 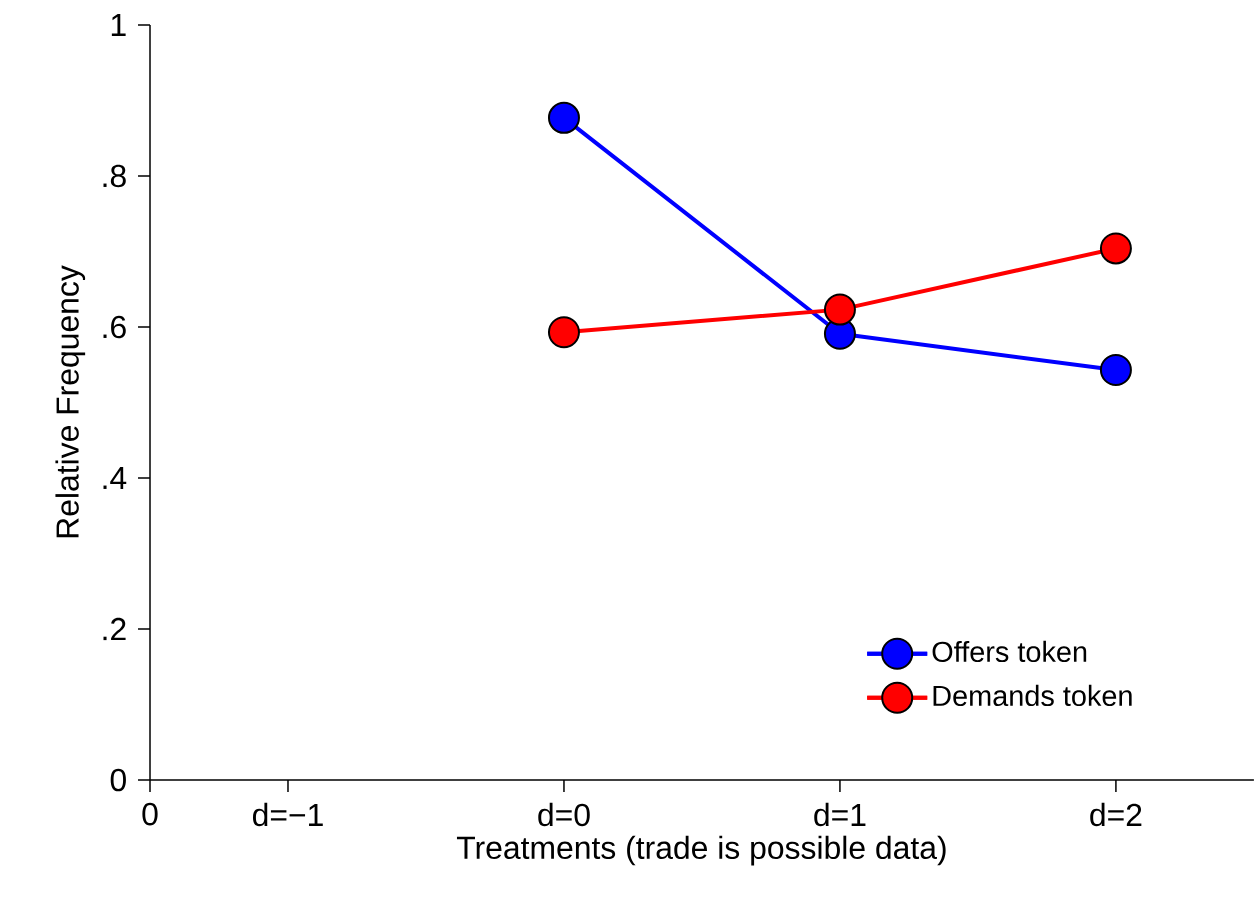 What do you see at coordinates (114, 176) in the screenshot?
I see `y-tick-label: .8` at bounding box center [114, 176].